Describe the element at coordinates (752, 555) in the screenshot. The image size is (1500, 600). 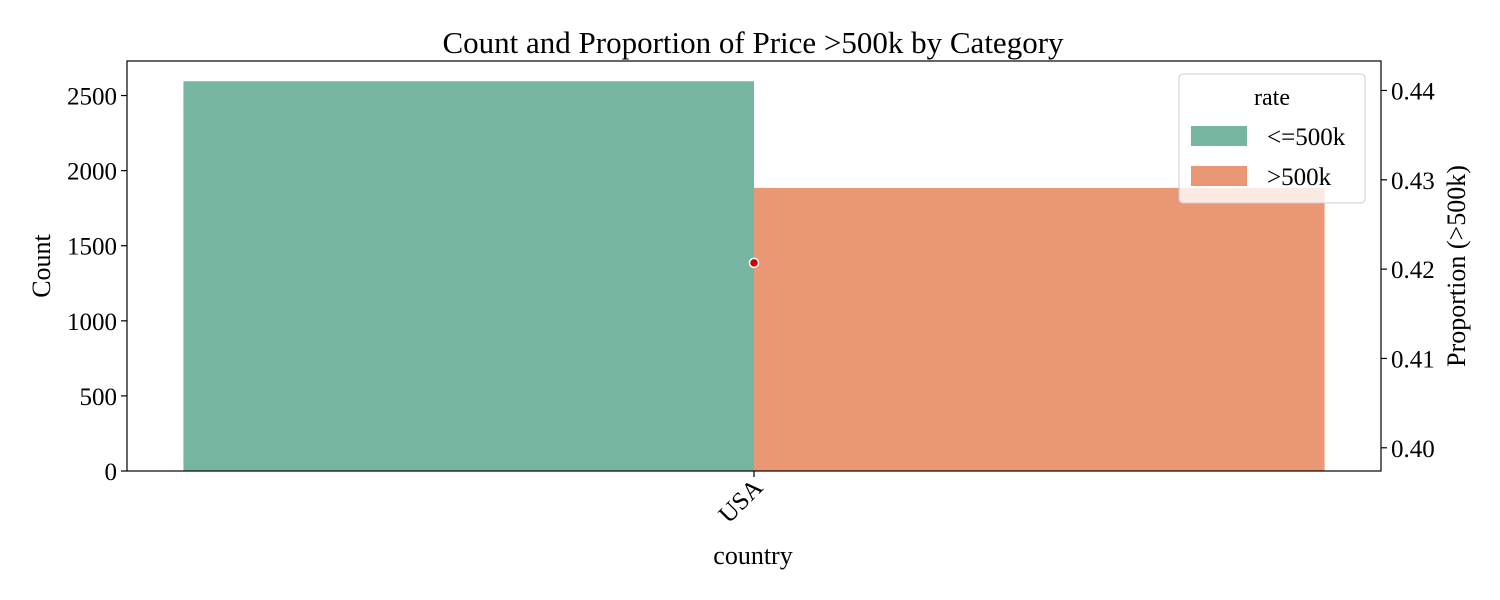
I see `x-axis-label: country` at that location.